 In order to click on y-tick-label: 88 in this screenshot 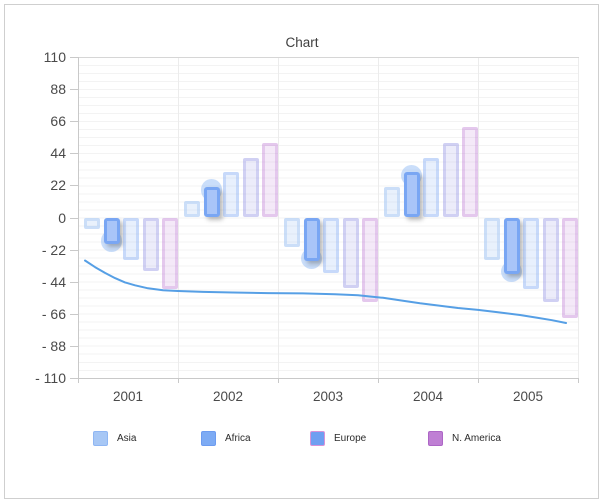, I will do `click(58, 89)`.